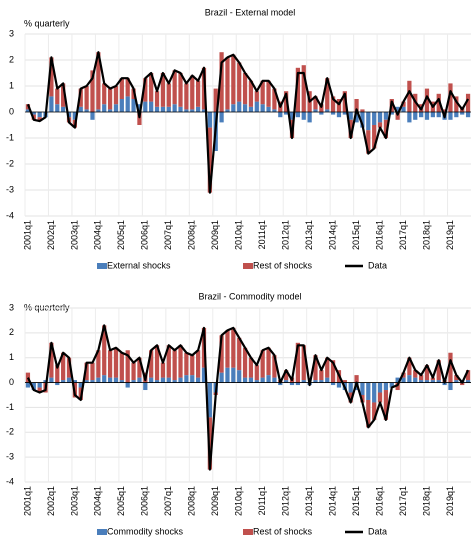 The height and width of the screenshot is (539, 473). I want to click on x-tick-label: 2011q1, so click(262, 500).